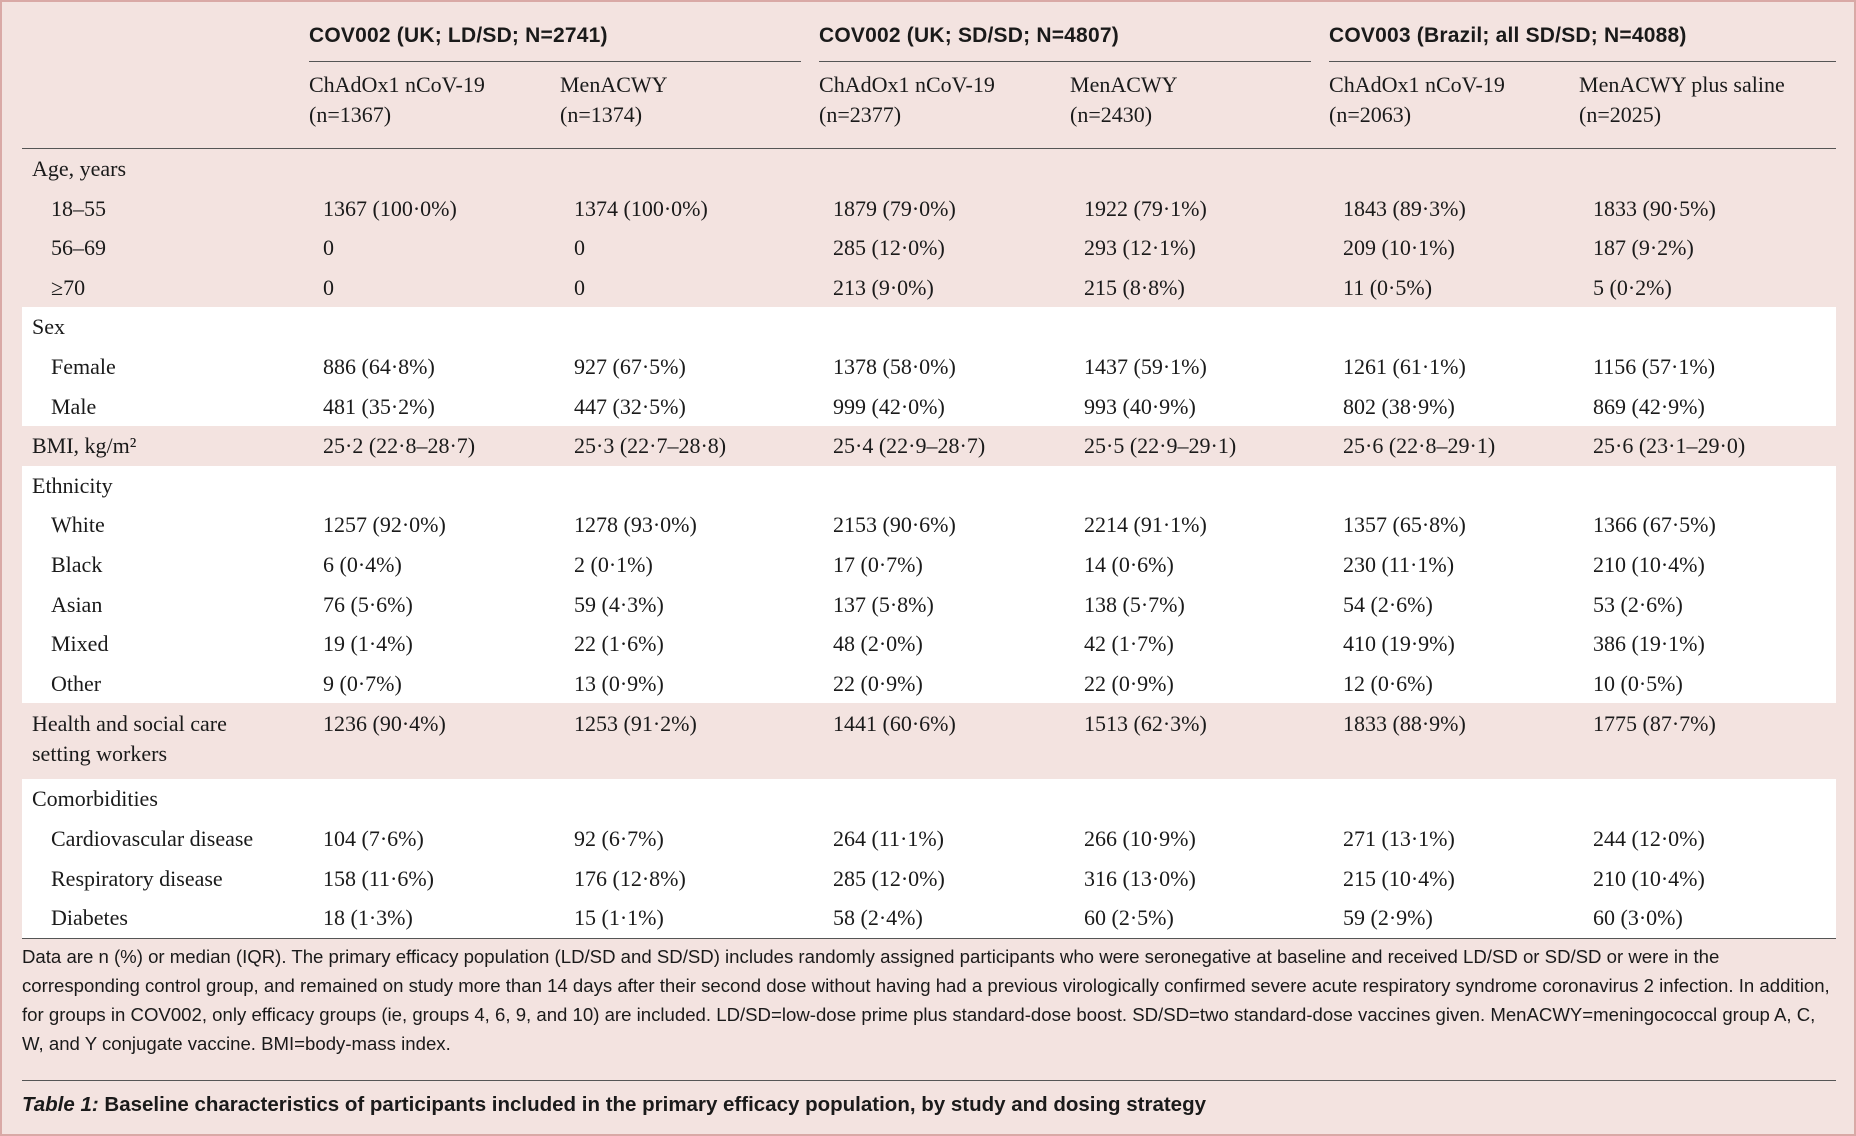  What do you see at coordinates (1708, 878) in the screenshot?
I see `value-cell: 210 (10·4%)` at bounding box center [1708, 878].